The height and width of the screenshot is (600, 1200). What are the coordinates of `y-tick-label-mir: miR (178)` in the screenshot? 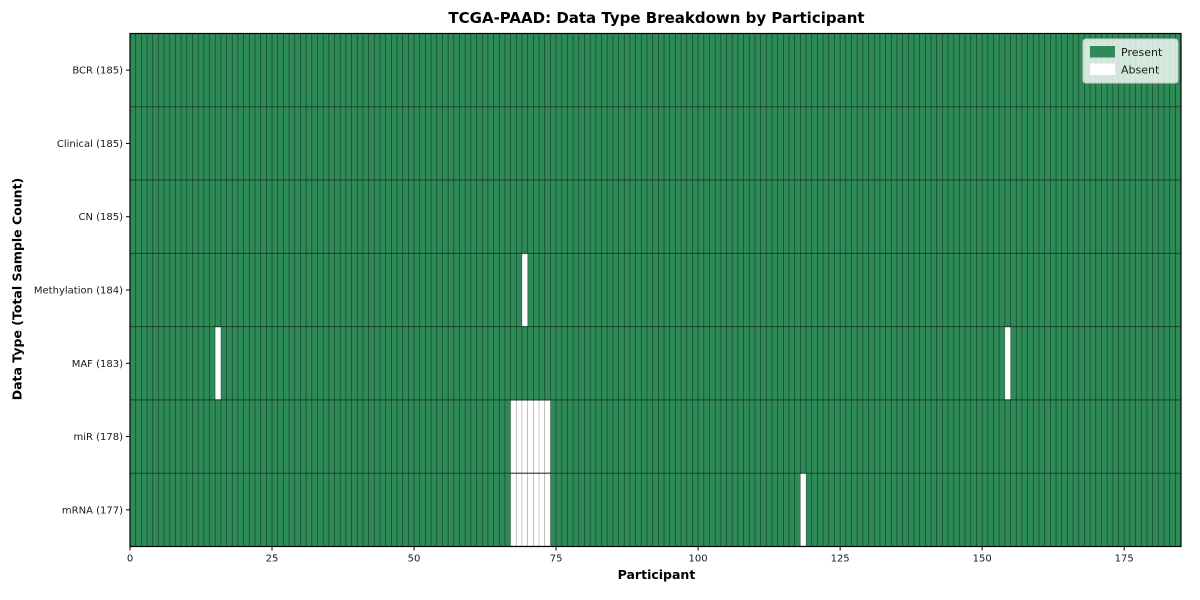 It's located at (98, 437).